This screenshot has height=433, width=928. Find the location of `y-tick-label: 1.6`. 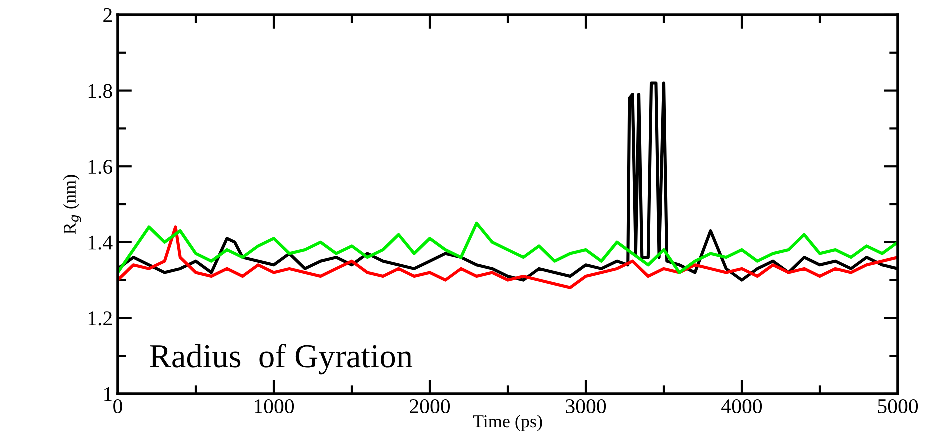

y-tick-label: 1.6 is located at coordinates (100, 167).